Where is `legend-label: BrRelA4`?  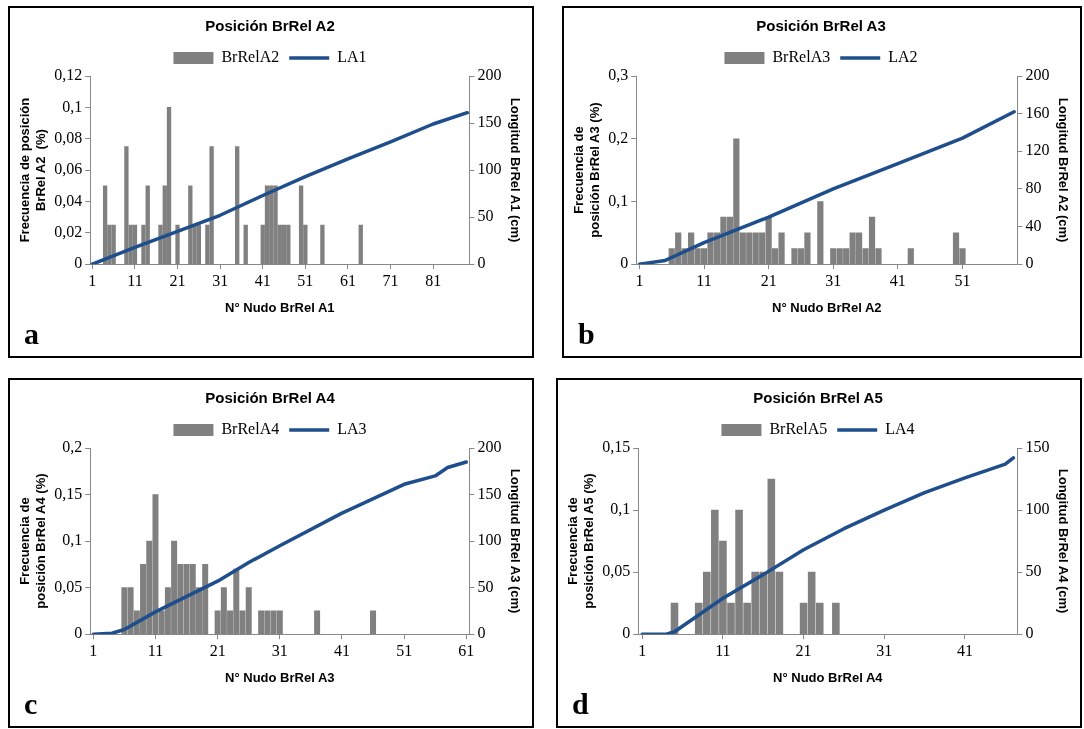 legend-label: BrRelA4 is located at coordinates (250, 429).